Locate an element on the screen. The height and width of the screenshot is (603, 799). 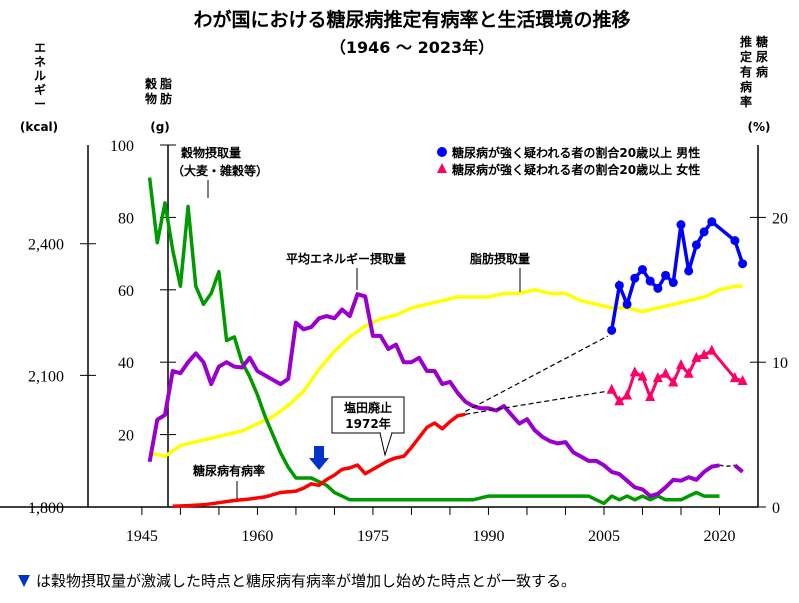
grain-fat-tick-label: 60 is located at coordinates (126, 291).